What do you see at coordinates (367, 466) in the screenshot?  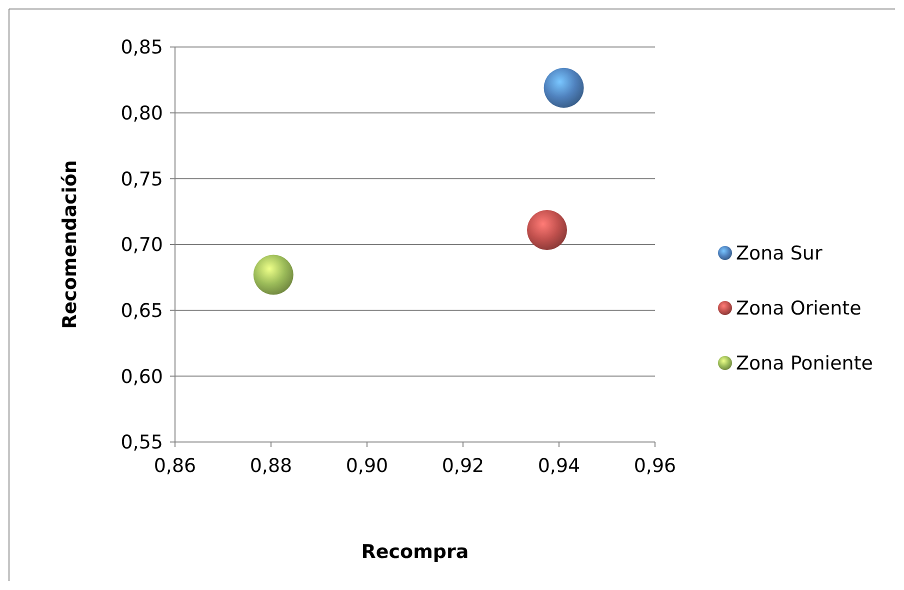 I see `x-tick-label: 0,90` at bounding box center [367, 466].